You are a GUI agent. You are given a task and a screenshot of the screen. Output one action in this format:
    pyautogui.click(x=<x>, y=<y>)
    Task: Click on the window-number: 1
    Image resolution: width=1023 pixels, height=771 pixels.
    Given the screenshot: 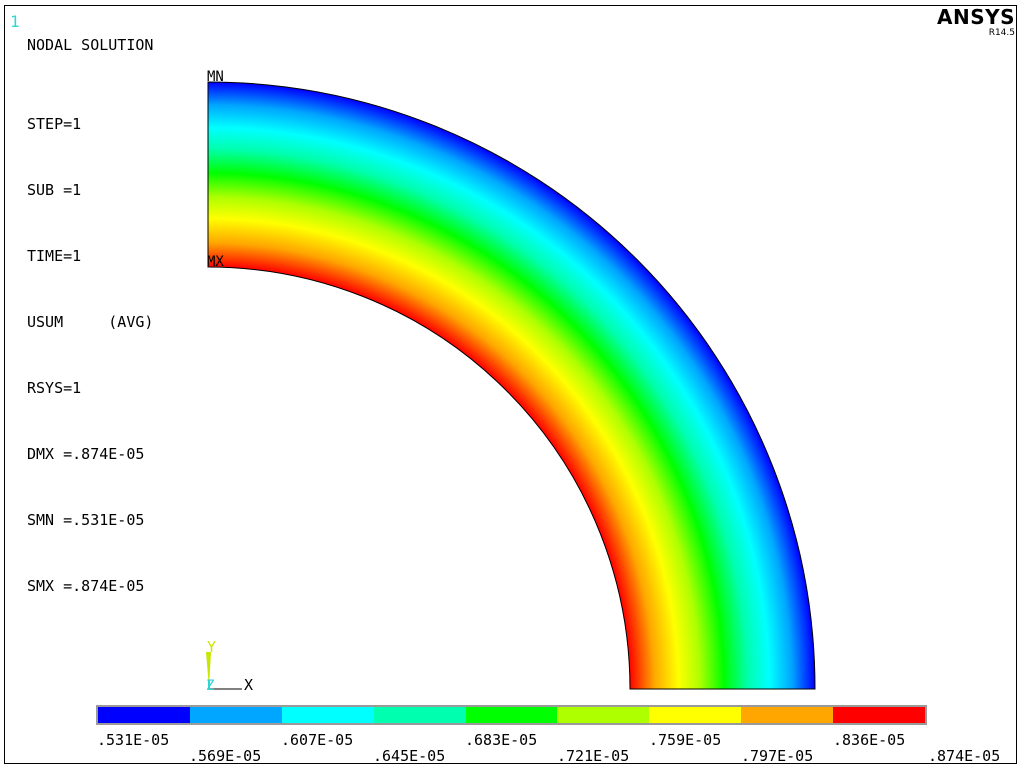 What is the action you would take?
    pyautogui.click(x=15, y=21)
    